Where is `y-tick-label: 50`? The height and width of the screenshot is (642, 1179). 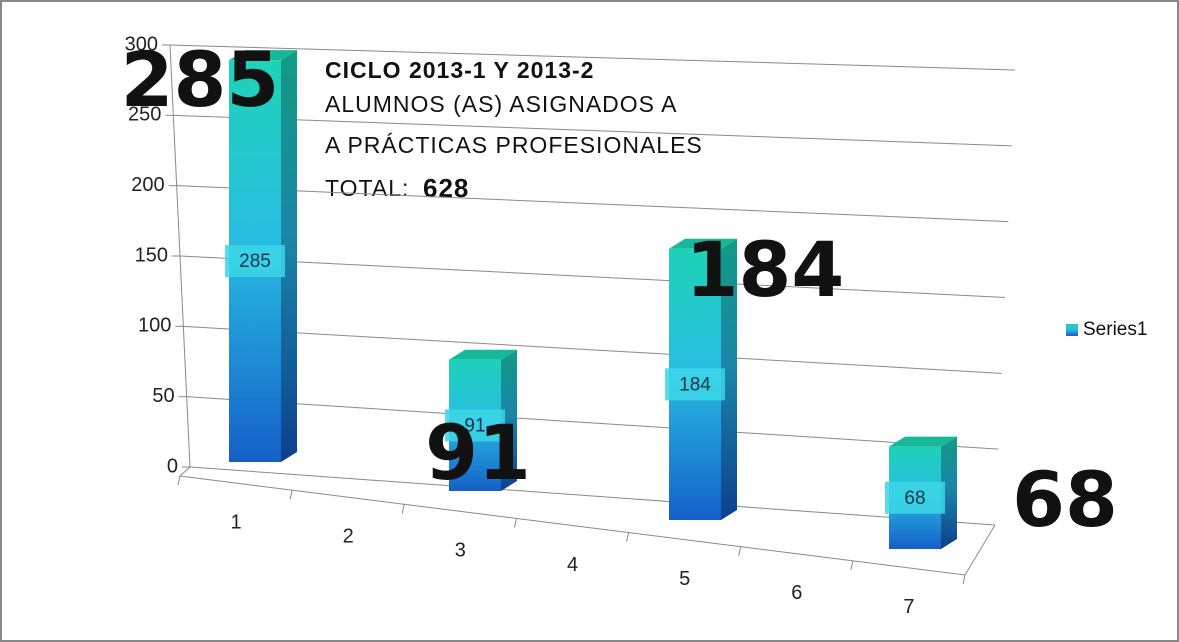
y-tick-label: 50 is located at coordinates (163, 396).